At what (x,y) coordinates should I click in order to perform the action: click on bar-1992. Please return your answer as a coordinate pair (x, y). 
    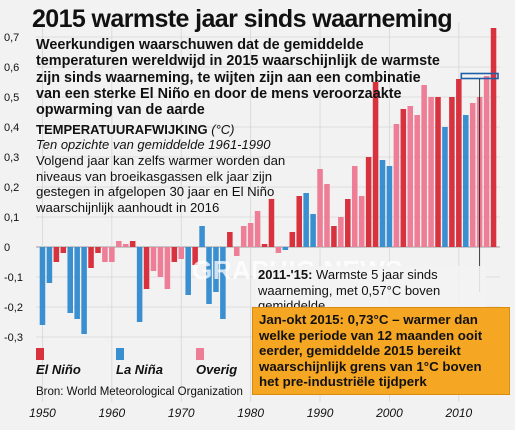
    Looking at the image, I should click on (334, 236).